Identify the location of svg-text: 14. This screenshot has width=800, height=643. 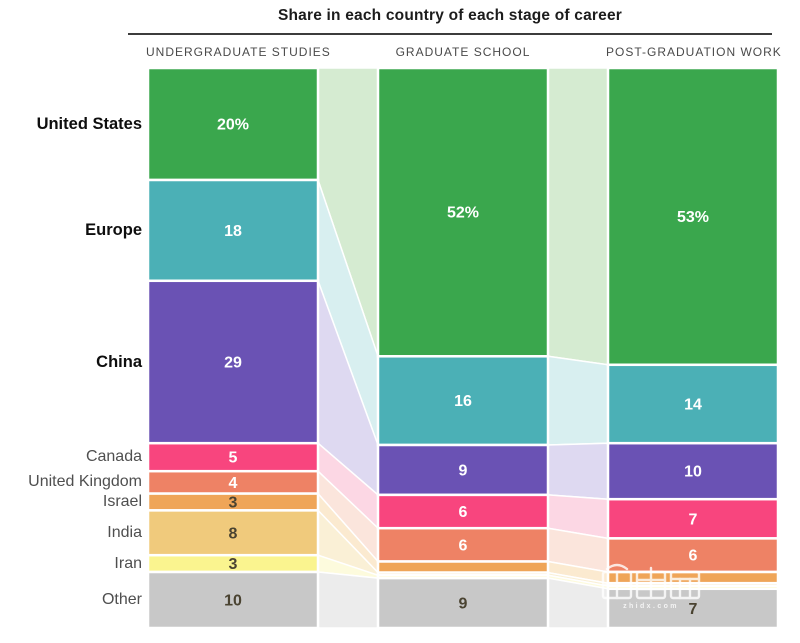
(693, 405).